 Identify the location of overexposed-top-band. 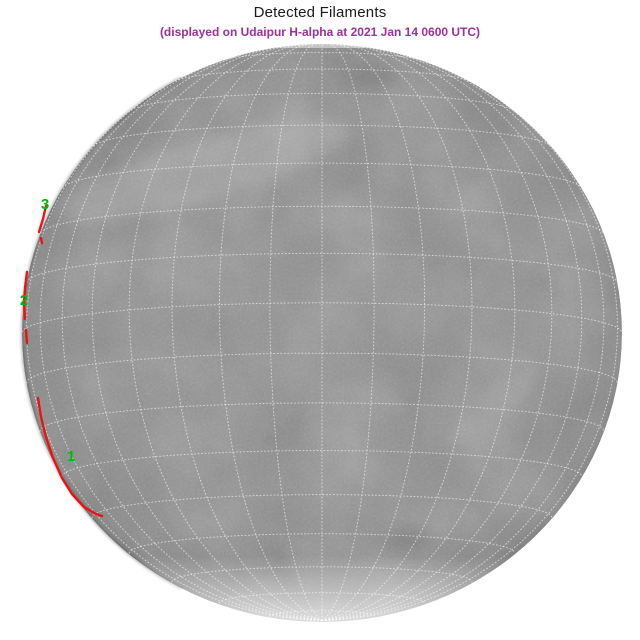
(330, 46).